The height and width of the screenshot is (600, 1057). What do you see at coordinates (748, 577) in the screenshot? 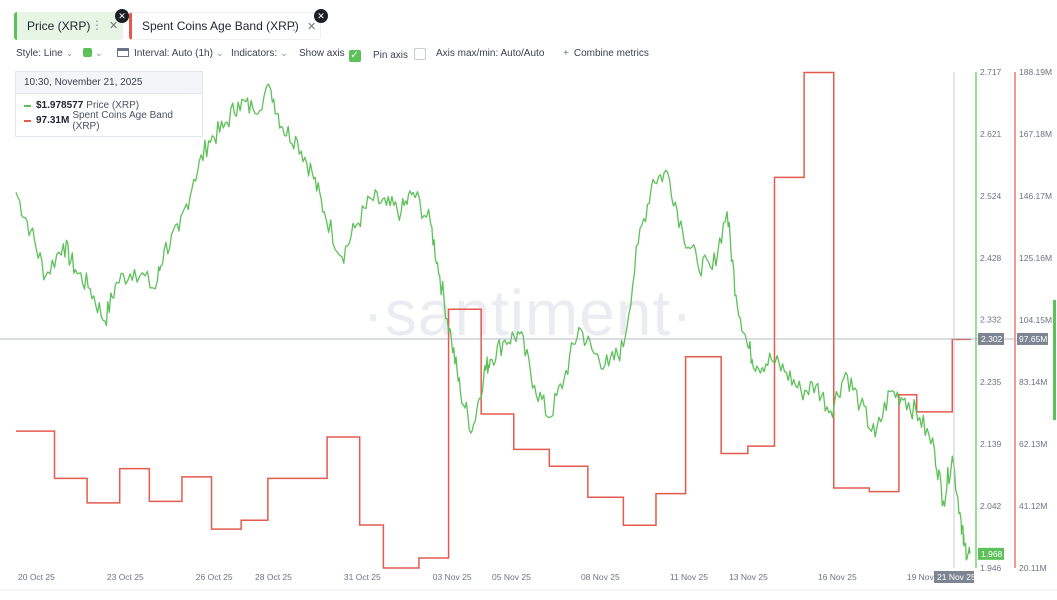
I see `x-tick-label: 13 Nov 25` at bounding box center [748, 577].